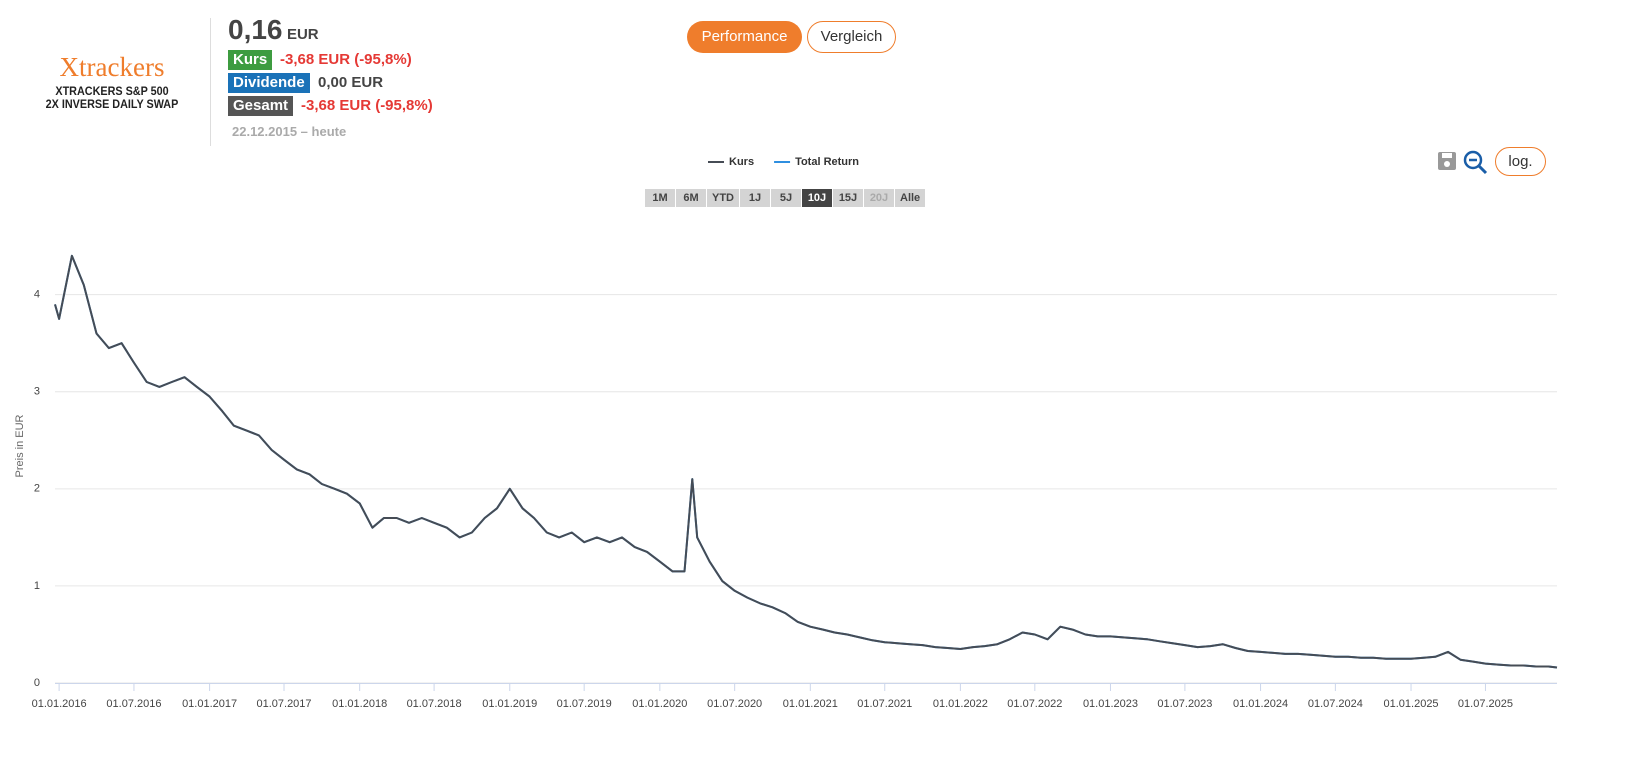 The height and width of the screenshot is (761, 1629). I want to click on currency: EUR, so click(302, 34).